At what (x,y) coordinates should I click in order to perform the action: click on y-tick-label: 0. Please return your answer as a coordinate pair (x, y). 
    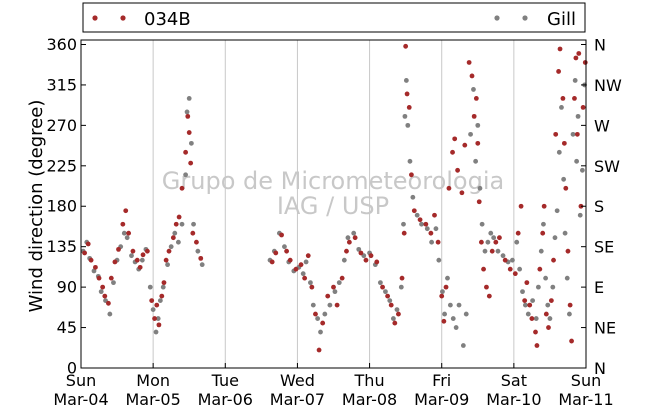
    Looking at the image, I should click on (72, 368).